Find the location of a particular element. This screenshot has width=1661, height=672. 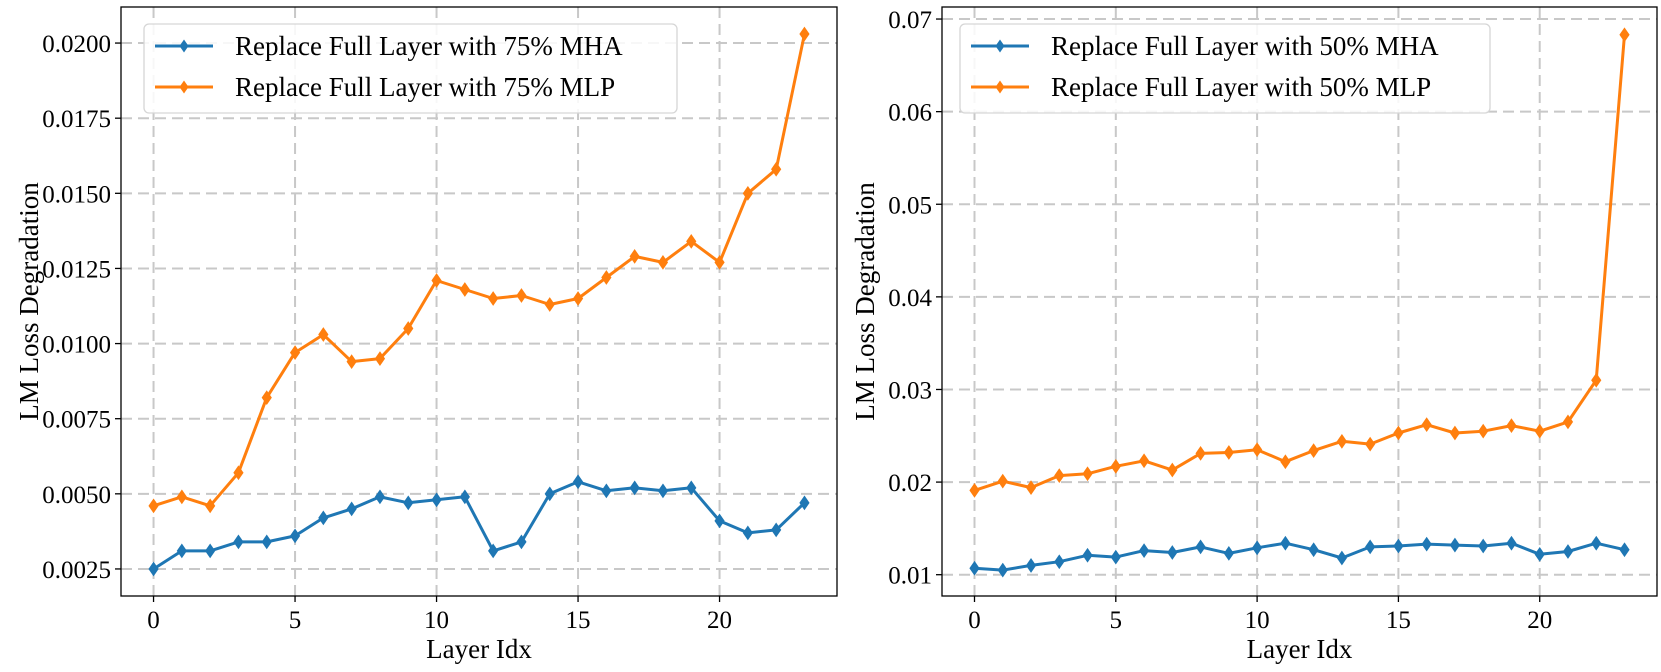

y-tick-label: 0.0025 is located at coordinates (76, 570).